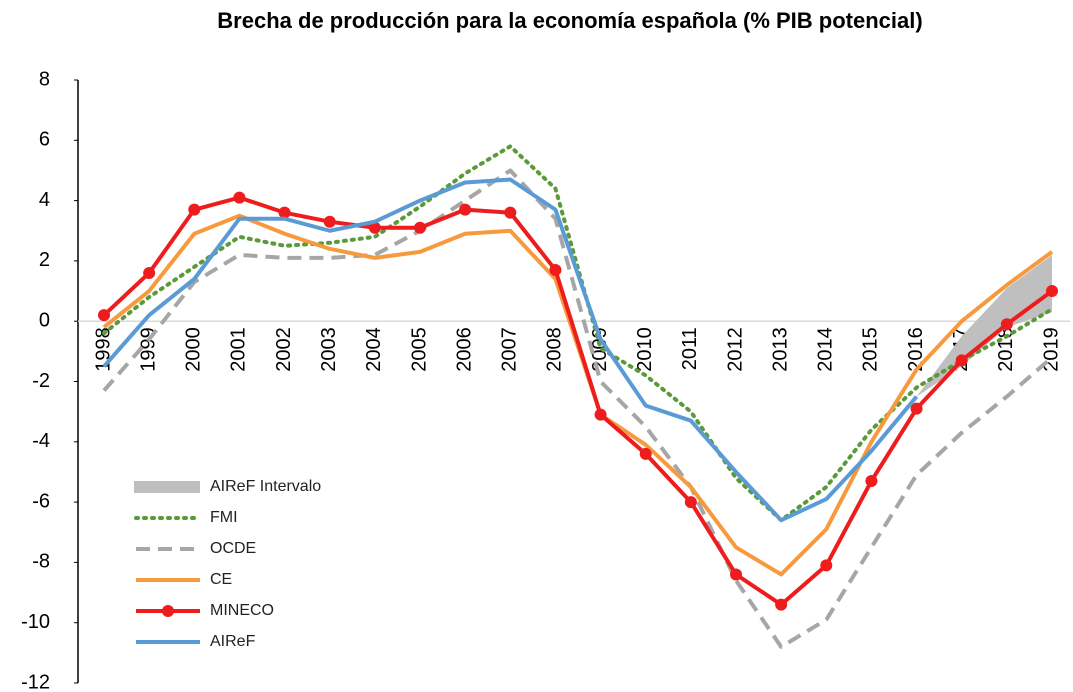 Image resolution: width=1073 pixels, height=692 pixels. What do you see at coordinates (44, 320) in the screenshot?
I see `y-tick-label: 0` at bounding box center [44, 320].